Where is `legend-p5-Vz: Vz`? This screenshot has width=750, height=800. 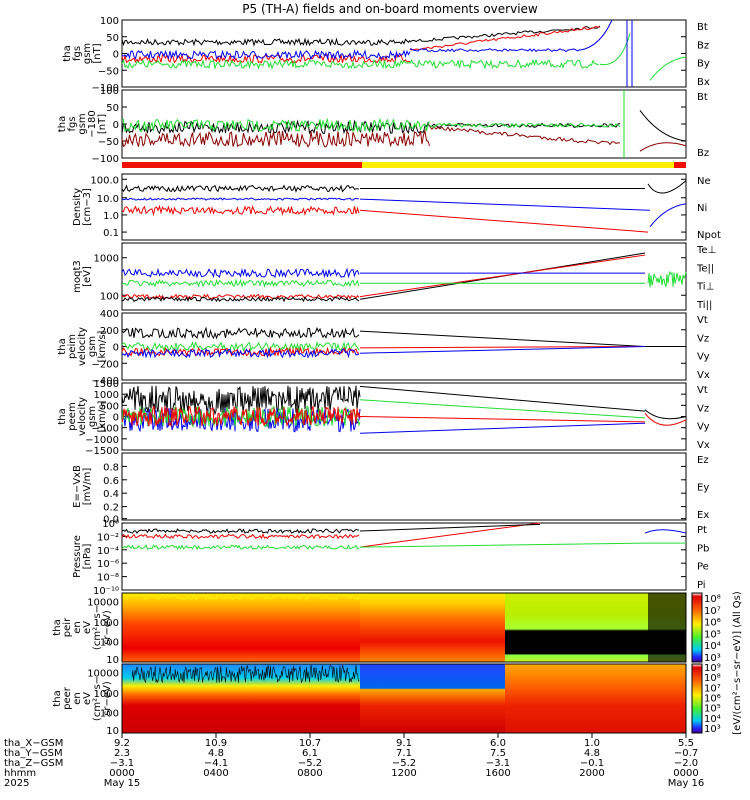
legend-p5-Vz: Vz is located at coordinates (703, 338).